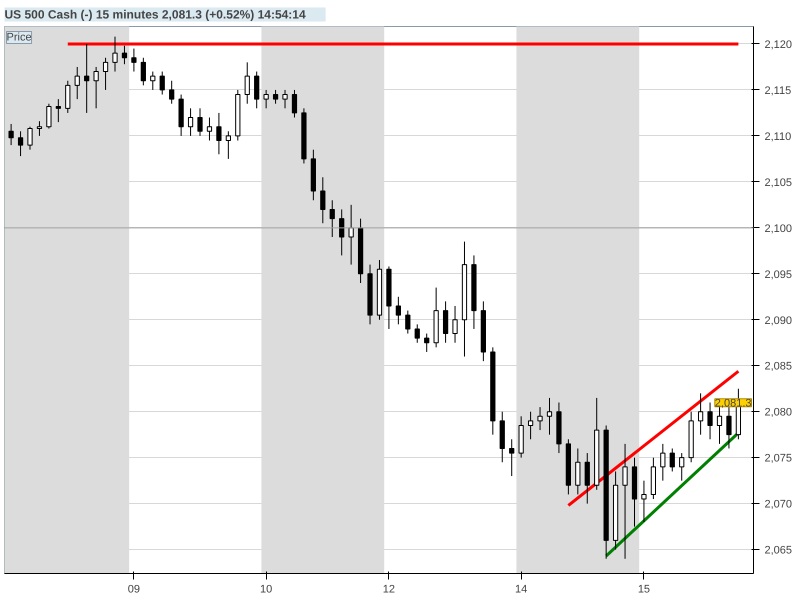 The width and height of the screenshot is (800, 600). What do you see at coordinates (389, 590) in the screenshot?
I see `x-tick-label: 12` at bounding box center [389, 590].